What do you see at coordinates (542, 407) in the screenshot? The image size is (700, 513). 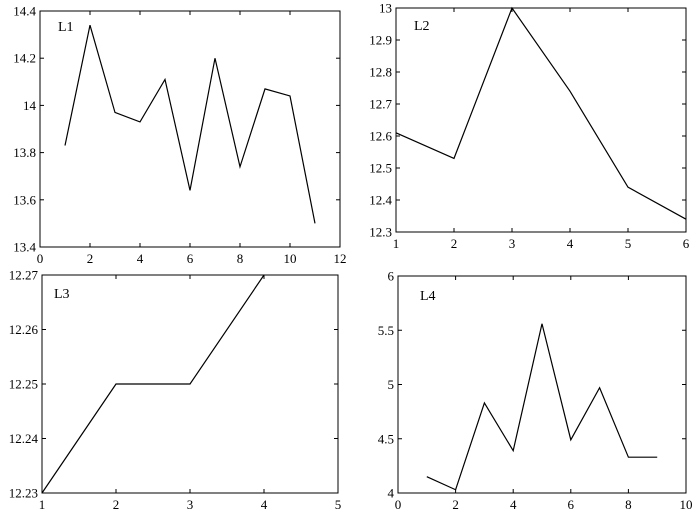 I see `panel-4-series-line` at bounding box center [542, 407].